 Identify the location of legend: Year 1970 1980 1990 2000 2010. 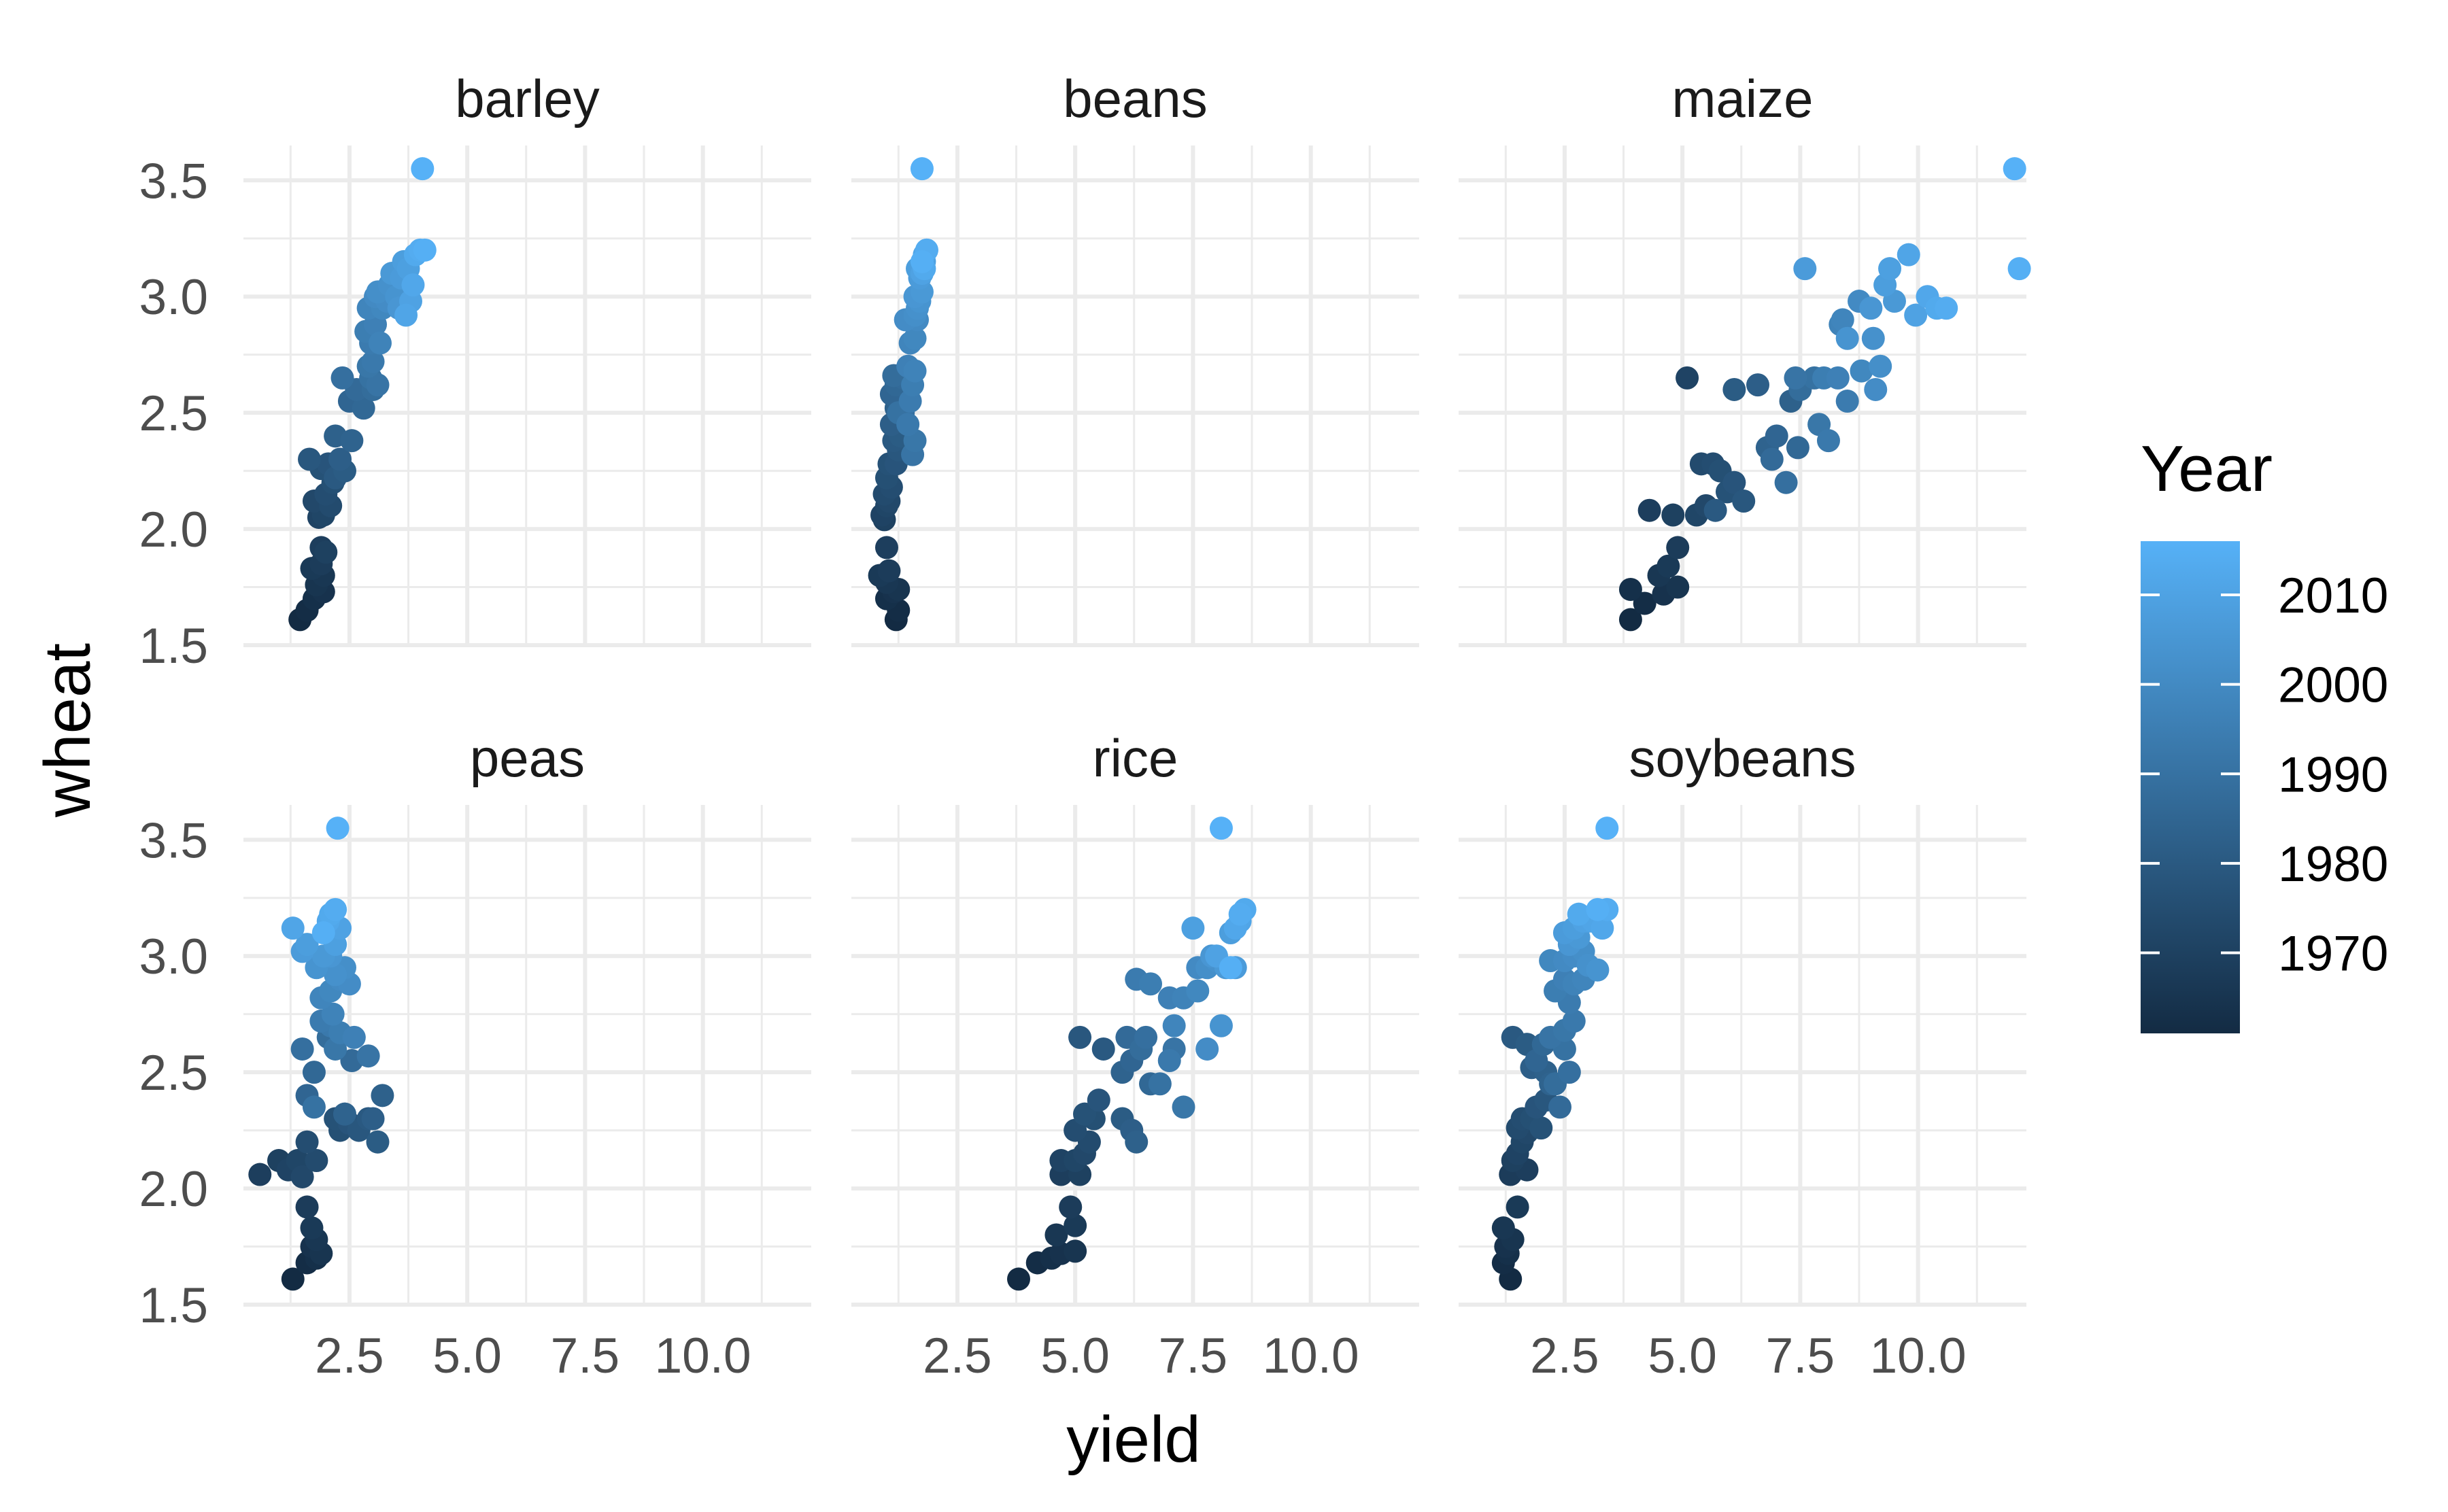
(2265, 732).